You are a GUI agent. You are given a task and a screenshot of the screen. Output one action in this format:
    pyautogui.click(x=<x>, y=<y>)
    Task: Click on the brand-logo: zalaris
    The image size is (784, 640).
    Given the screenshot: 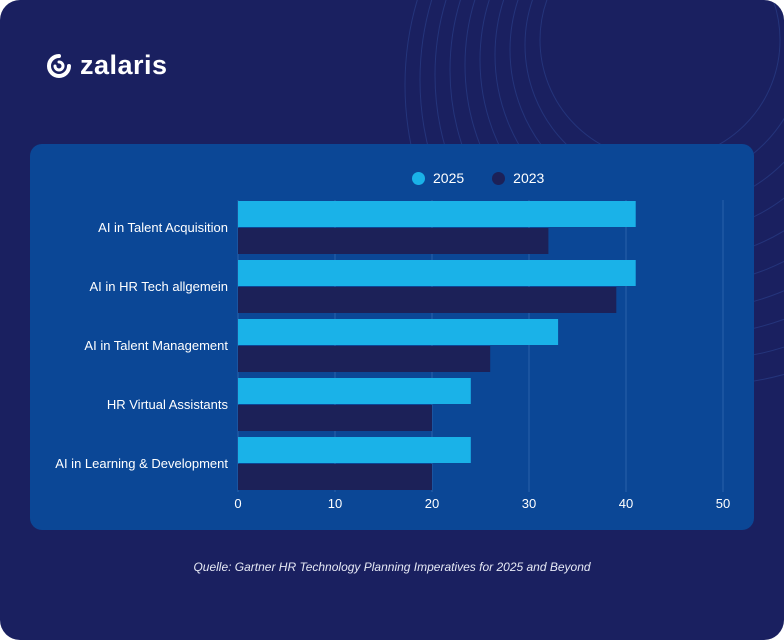 What is the action you would take?
    pyautogui.click(x=107, y=65)
    